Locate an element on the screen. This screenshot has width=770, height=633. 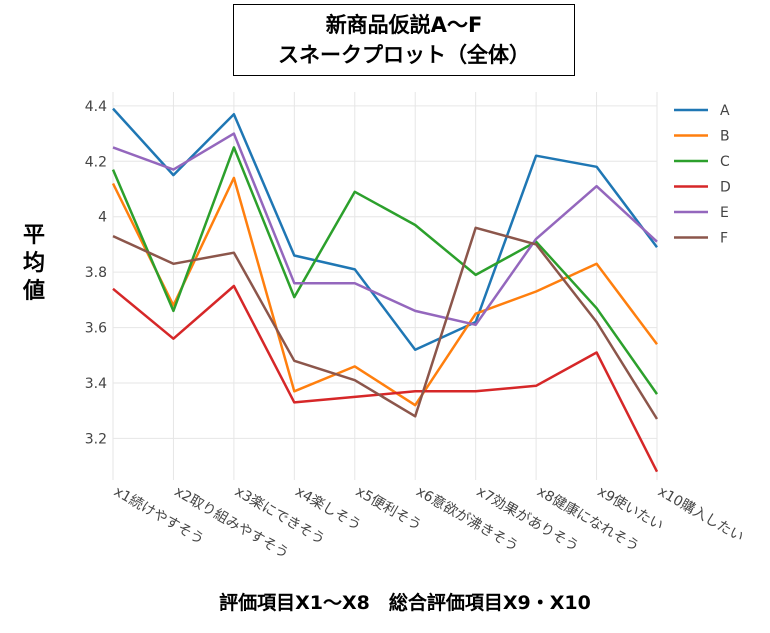
y-axis-label-char: 平 is located at coordinates (33, 235).